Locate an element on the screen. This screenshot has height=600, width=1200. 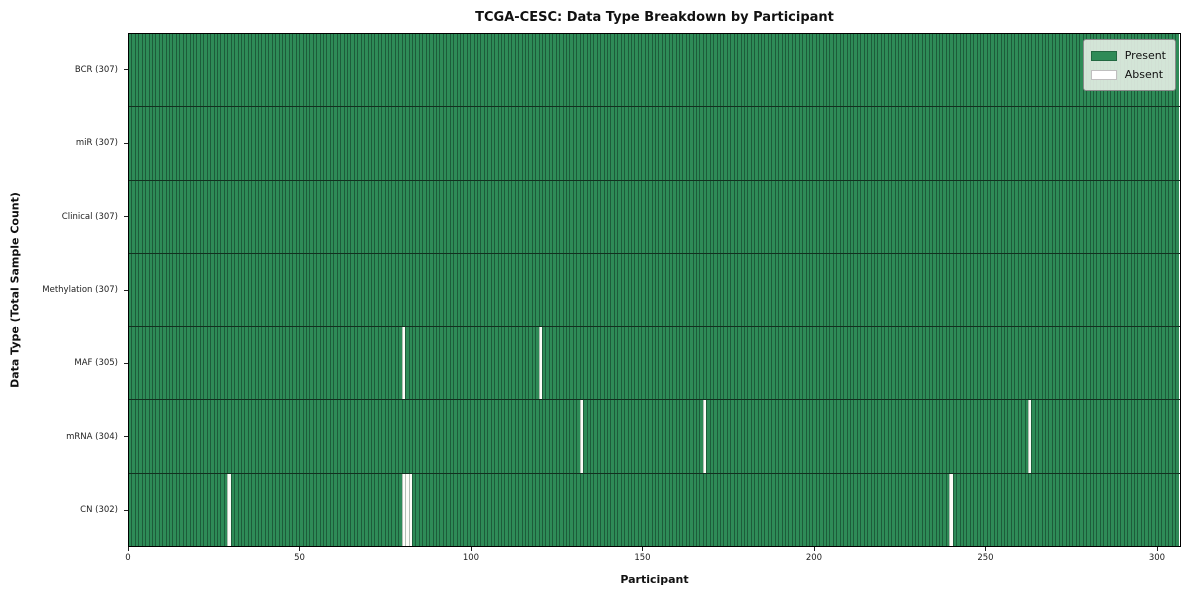
y-tick-mark is located at coordinates (126, 70).